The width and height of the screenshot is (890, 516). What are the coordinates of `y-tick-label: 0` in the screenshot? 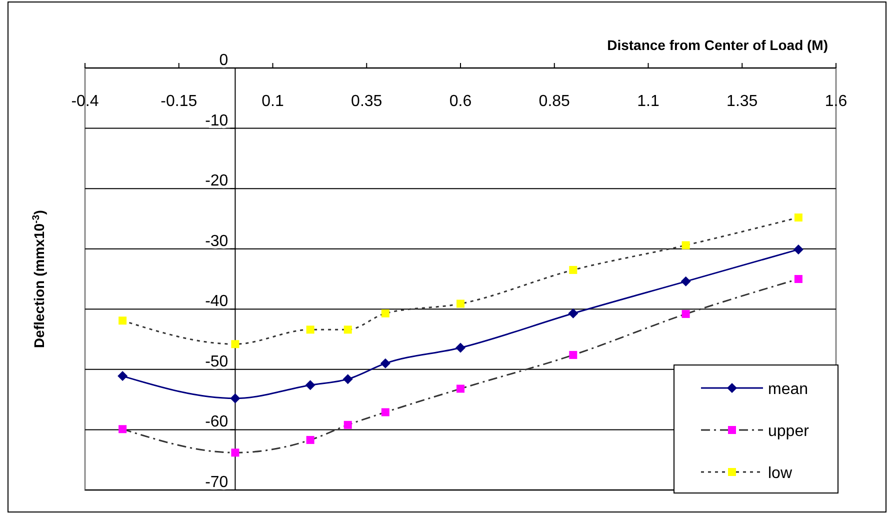 It's located at (223, 60).